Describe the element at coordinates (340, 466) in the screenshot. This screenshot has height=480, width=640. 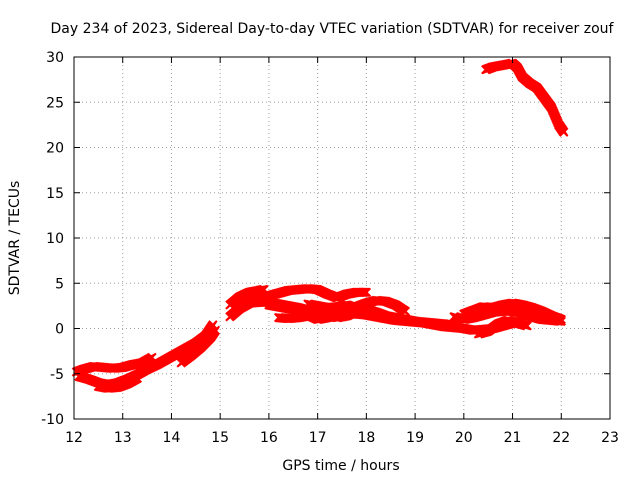
I see `x-axis-label: GPS time / hours` at that location.